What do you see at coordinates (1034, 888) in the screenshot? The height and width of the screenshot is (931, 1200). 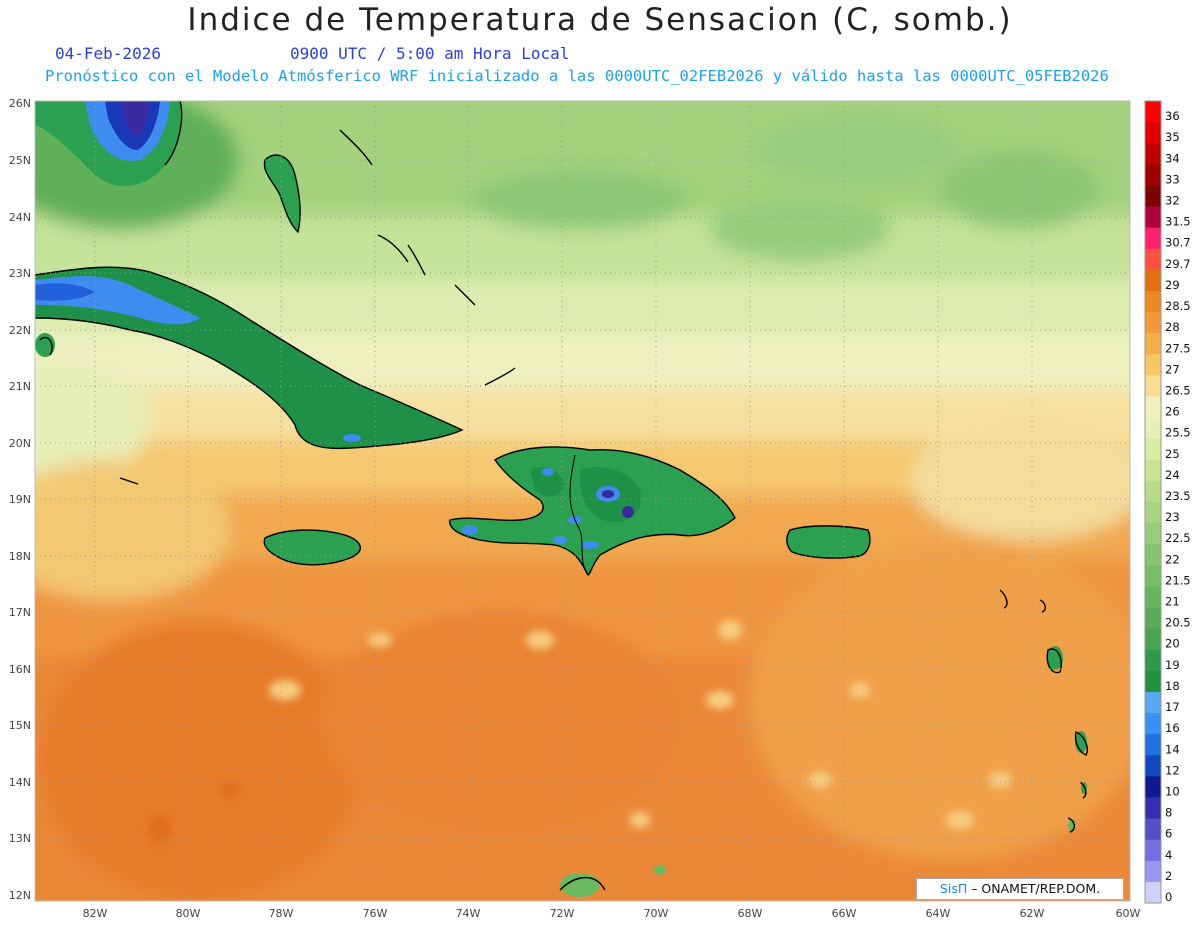 I see `credit-org: – ONAMET/REP.DOM.` at bounding box center [1034, 888].